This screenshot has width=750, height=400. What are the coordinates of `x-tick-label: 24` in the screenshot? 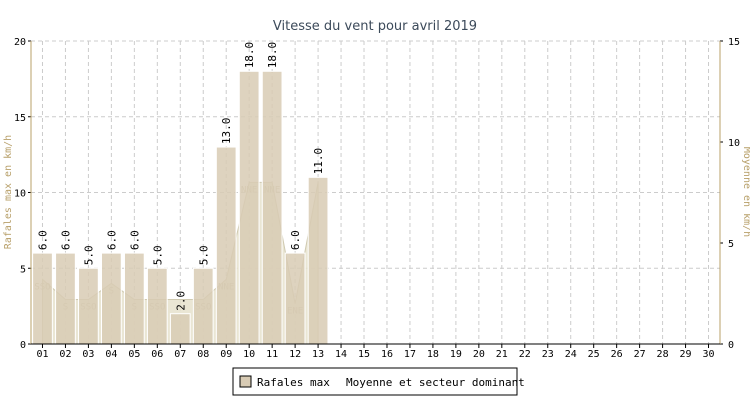 It's located at (571, 354).